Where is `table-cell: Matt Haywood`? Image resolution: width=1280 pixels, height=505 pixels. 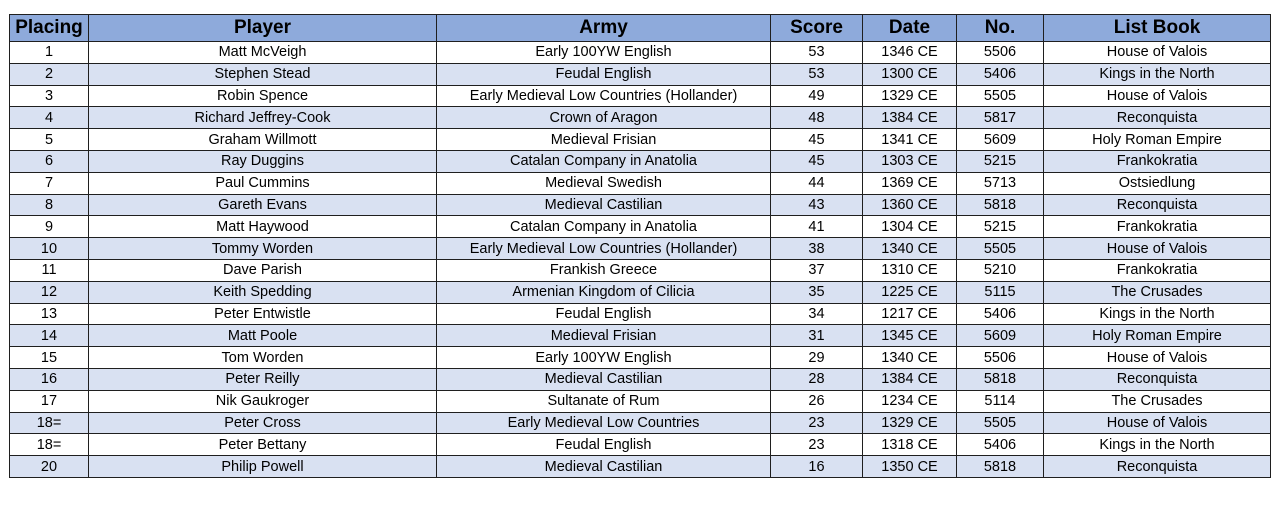
table-cell: Matt Haywood is located at coordinates (262, 227).